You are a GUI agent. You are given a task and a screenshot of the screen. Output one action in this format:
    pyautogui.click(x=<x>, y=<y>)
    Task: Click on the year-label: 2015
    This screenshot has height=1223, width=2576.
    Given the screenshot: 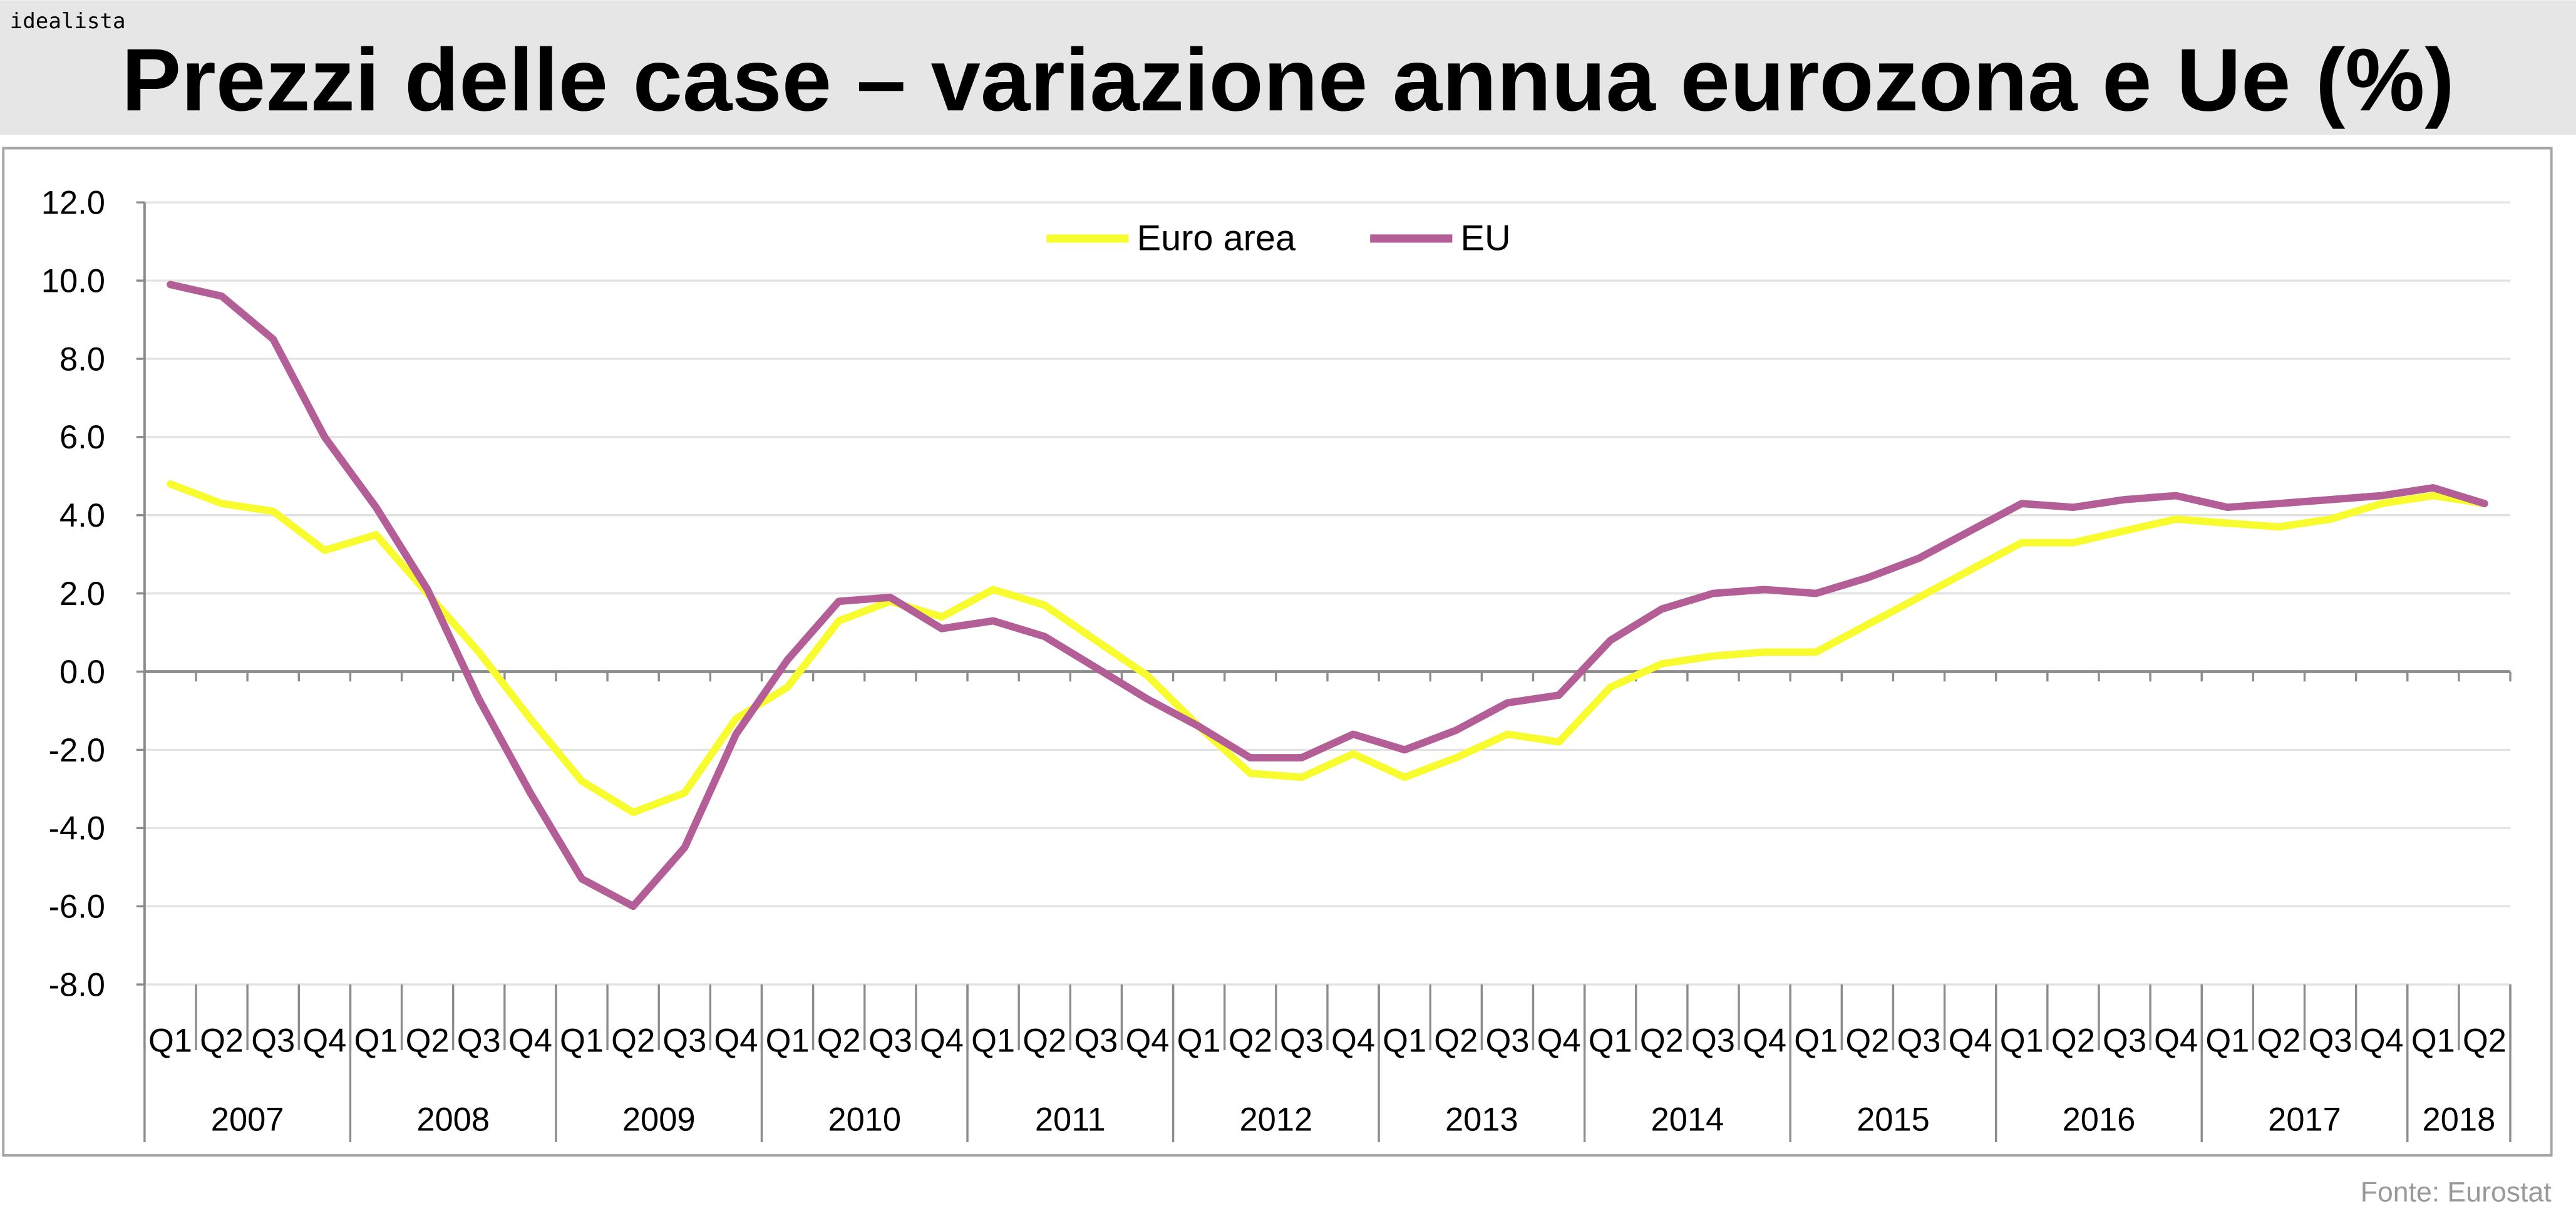 What is the action you would take?
    pyautogui.click(x=1893, y=1120)
    